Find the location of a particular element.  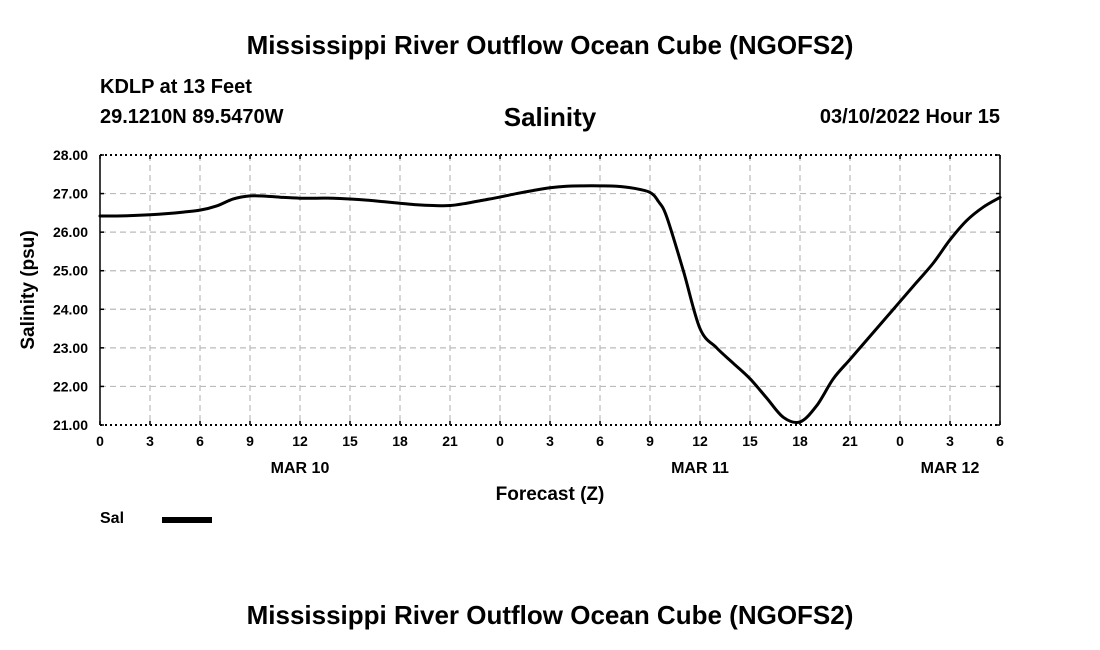

date-label: MAR 12 is located at coordinates (950, 468).